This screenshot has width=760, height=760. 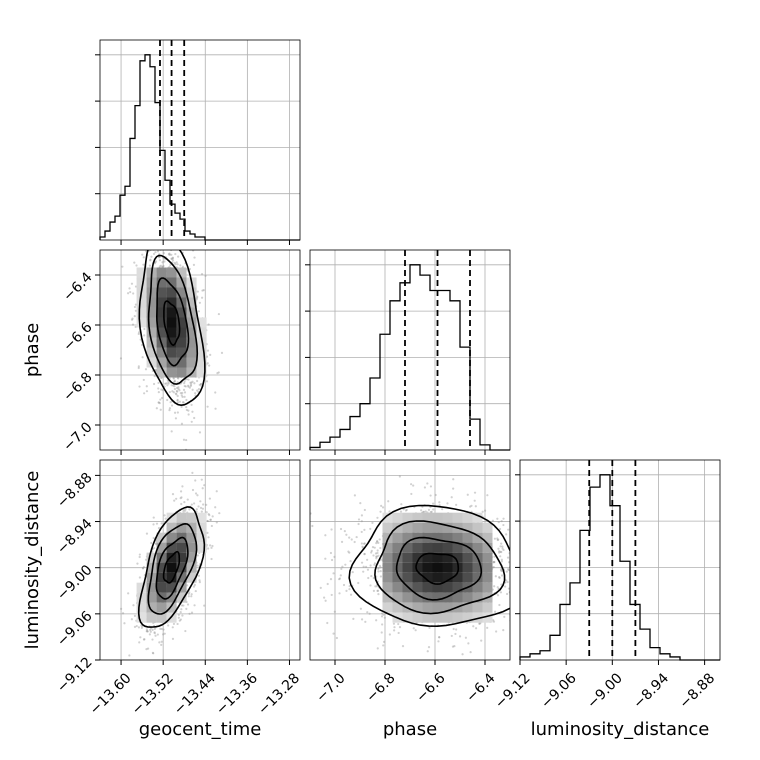 I want to click on y-axis-label-phase: phase, so click(x=32, y=350).